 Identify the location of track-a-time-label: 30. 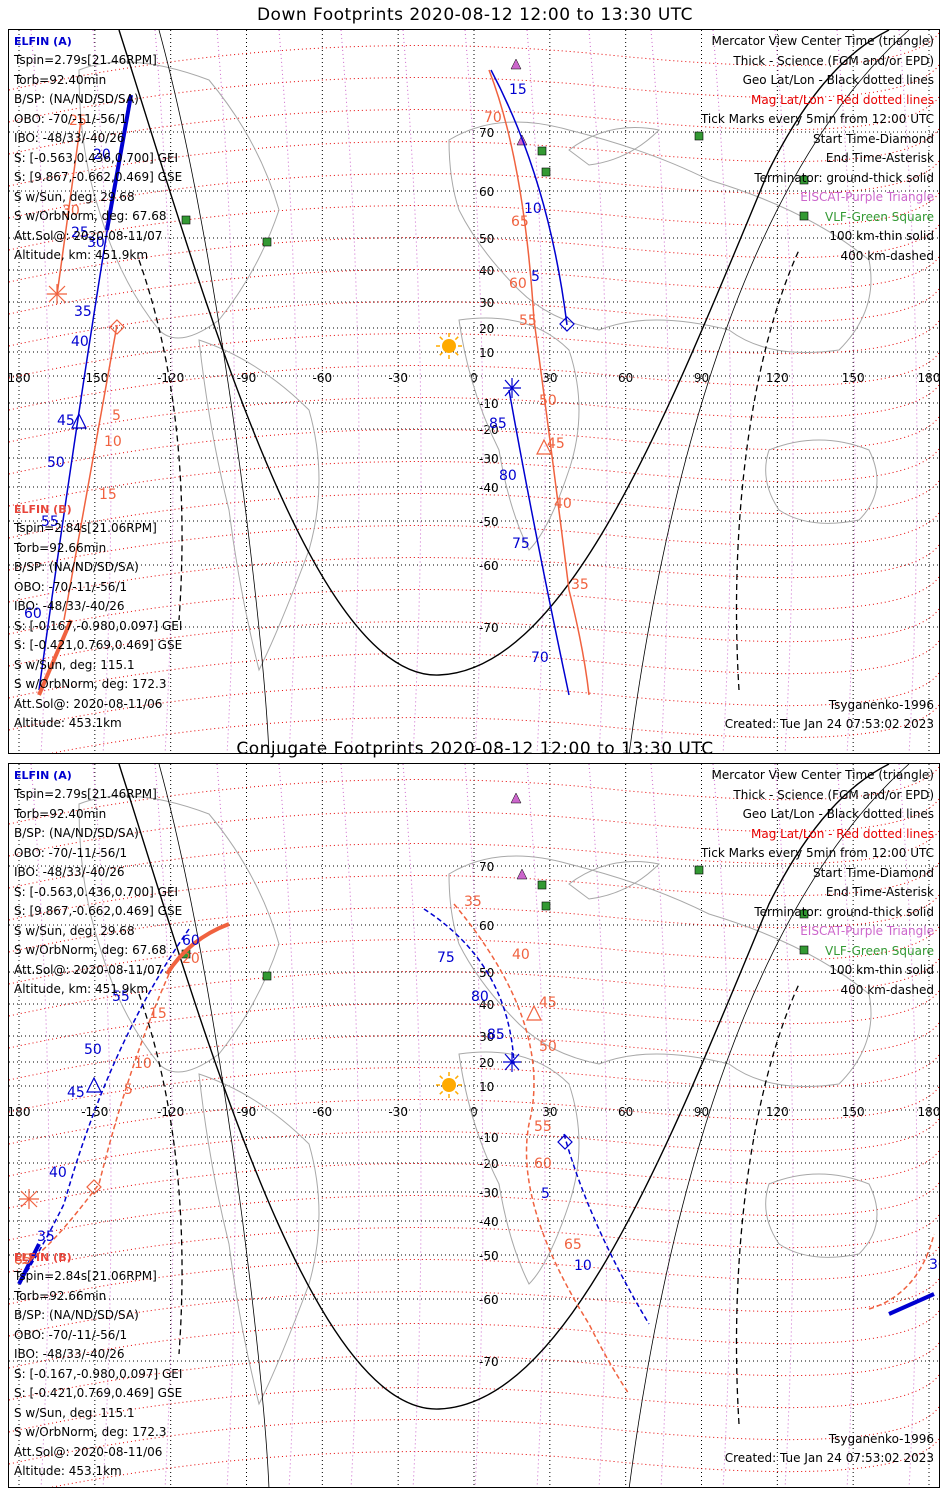
(96, 243).